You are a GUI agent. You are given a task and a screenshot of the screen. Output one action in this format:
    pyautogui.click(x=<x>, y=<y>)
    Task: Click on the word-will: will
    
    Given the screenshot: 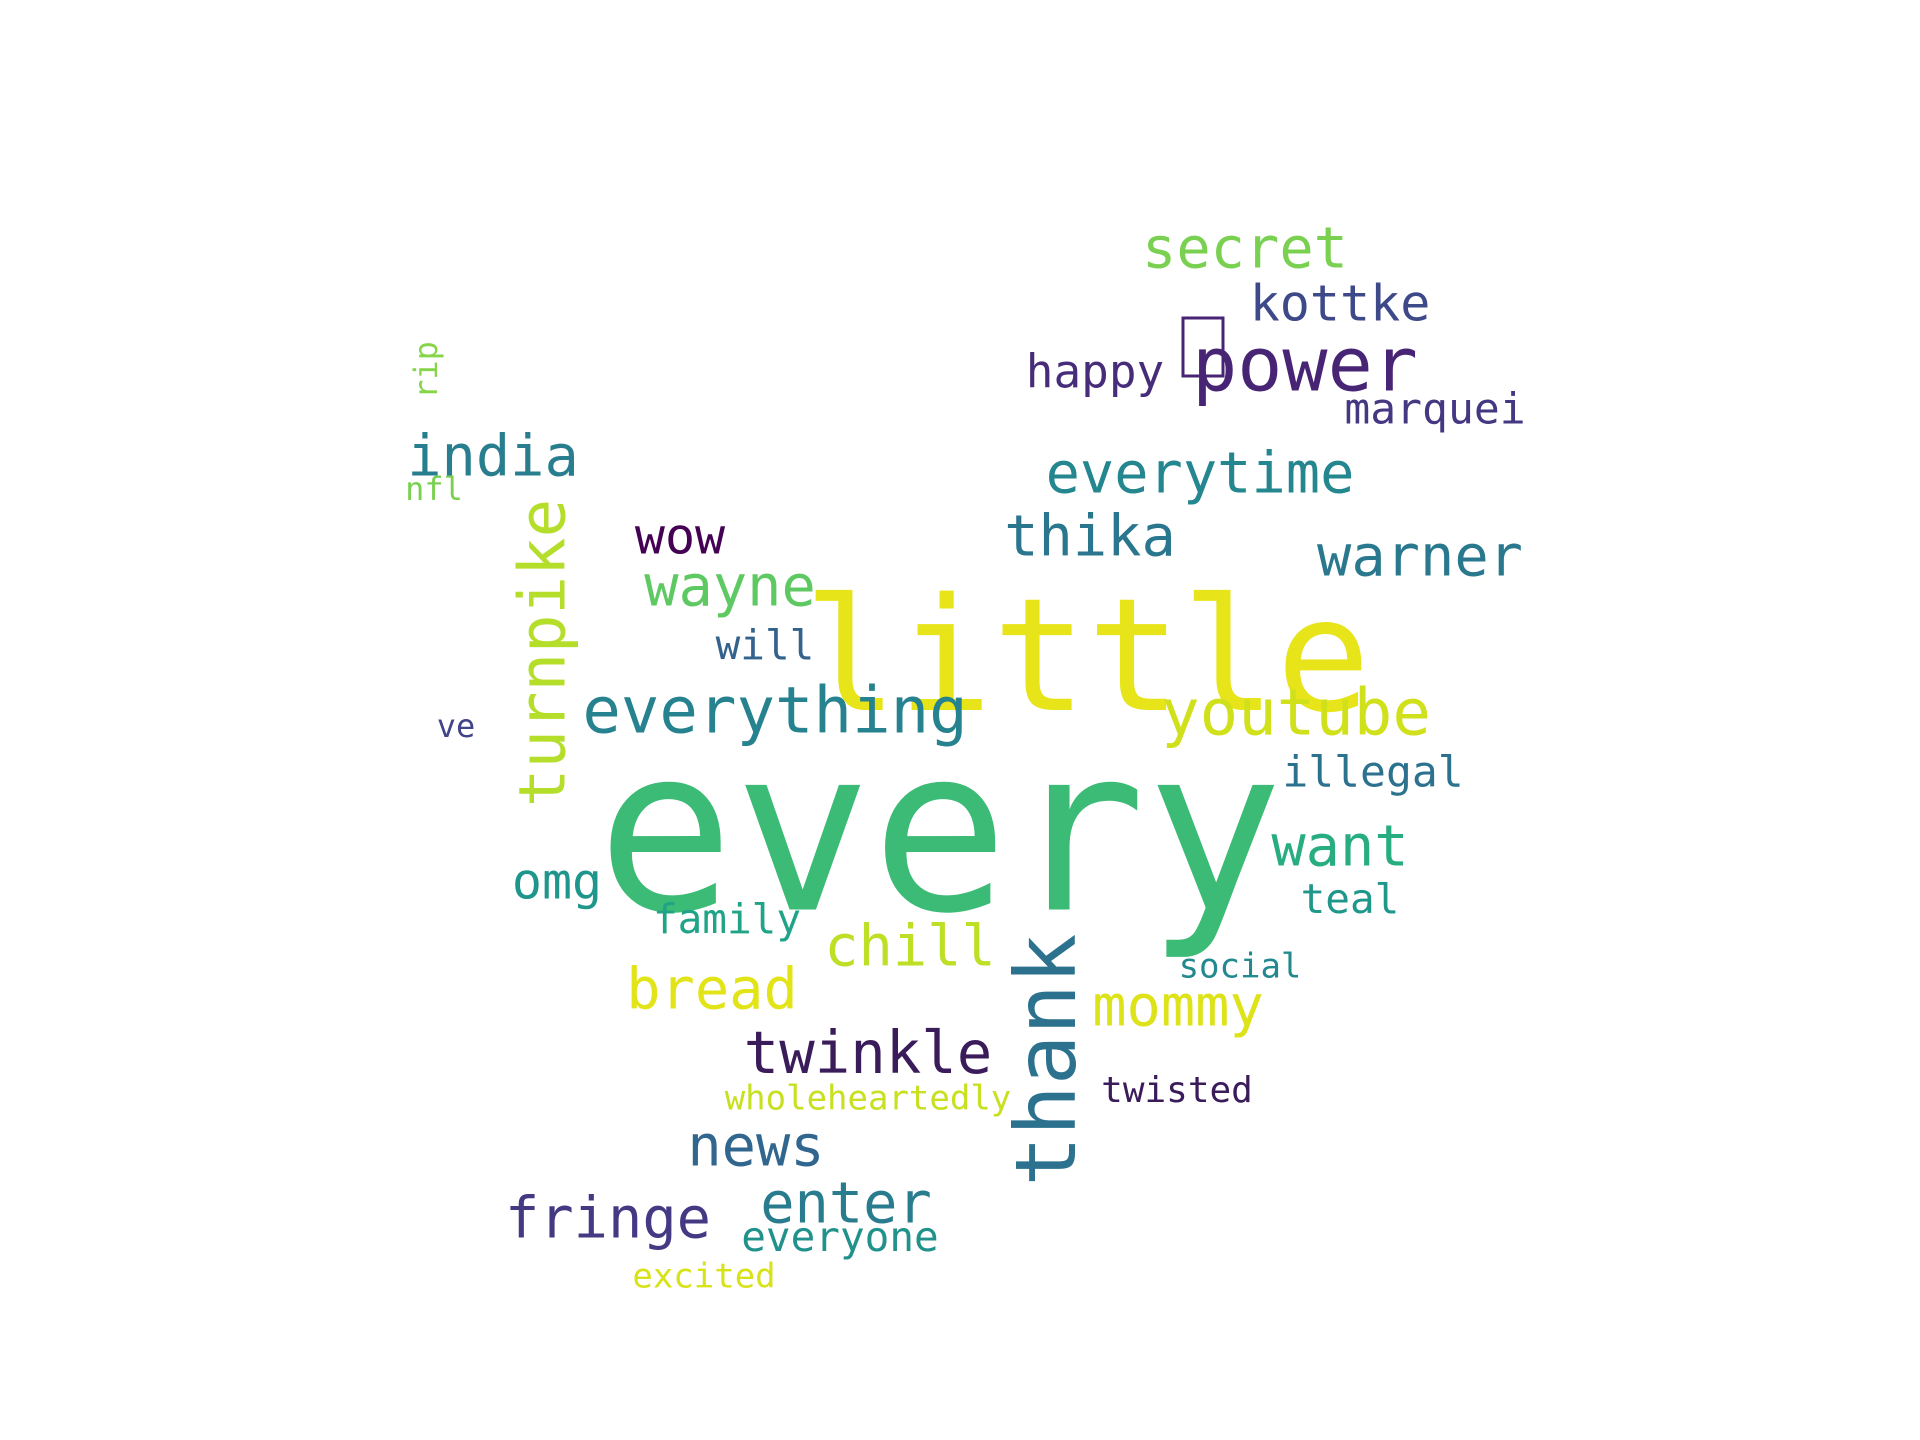 What is the action you would take?
    pyautogui.click(x=765, y=645)
    